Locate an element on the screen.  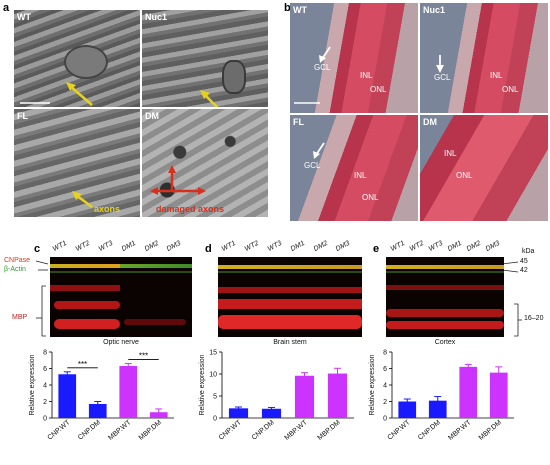
retina-image-dm: DM INL ONL is located at coordinates (484, 168).